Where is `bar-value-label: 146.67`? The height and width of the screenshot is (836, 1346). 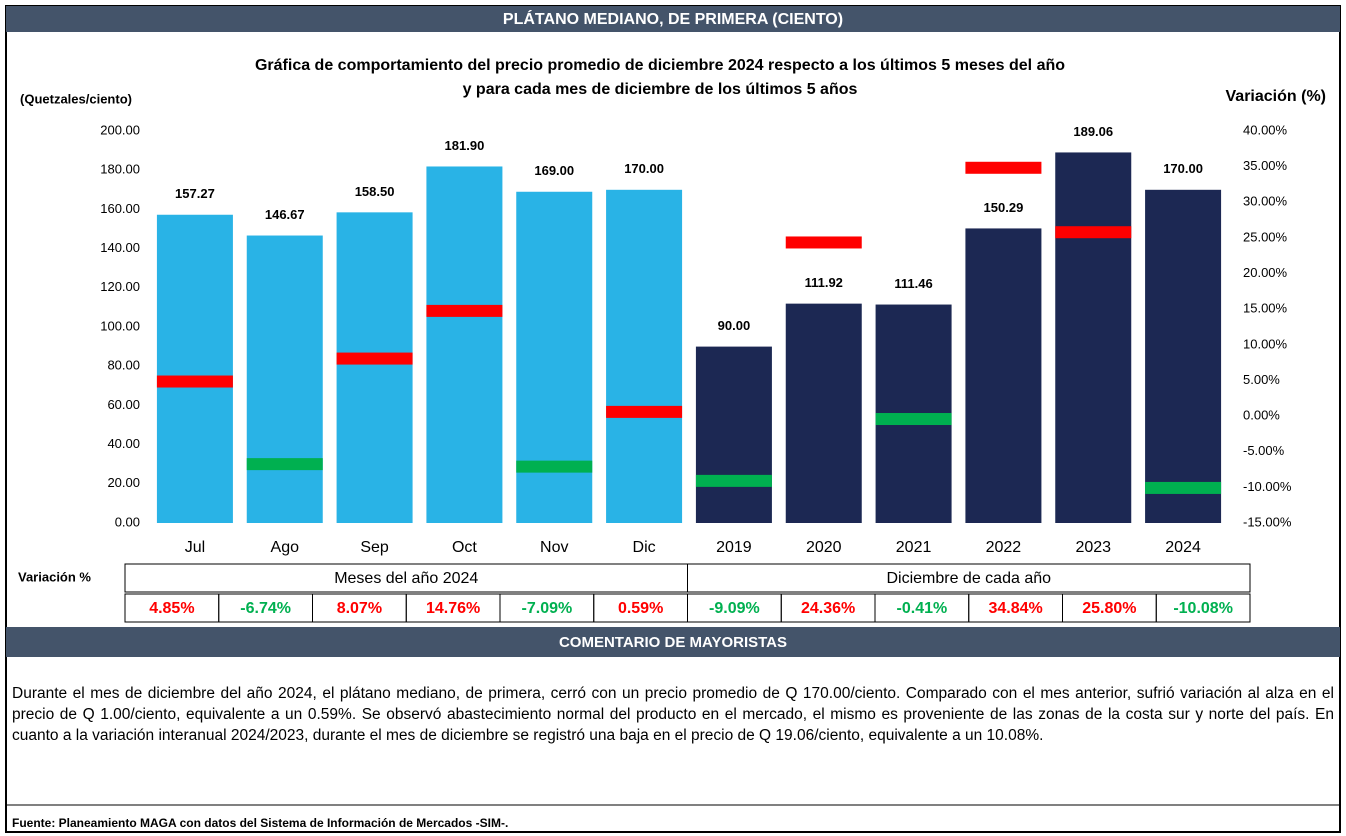 bar-value-label: 146.67 is located at coordinates (285, 214).